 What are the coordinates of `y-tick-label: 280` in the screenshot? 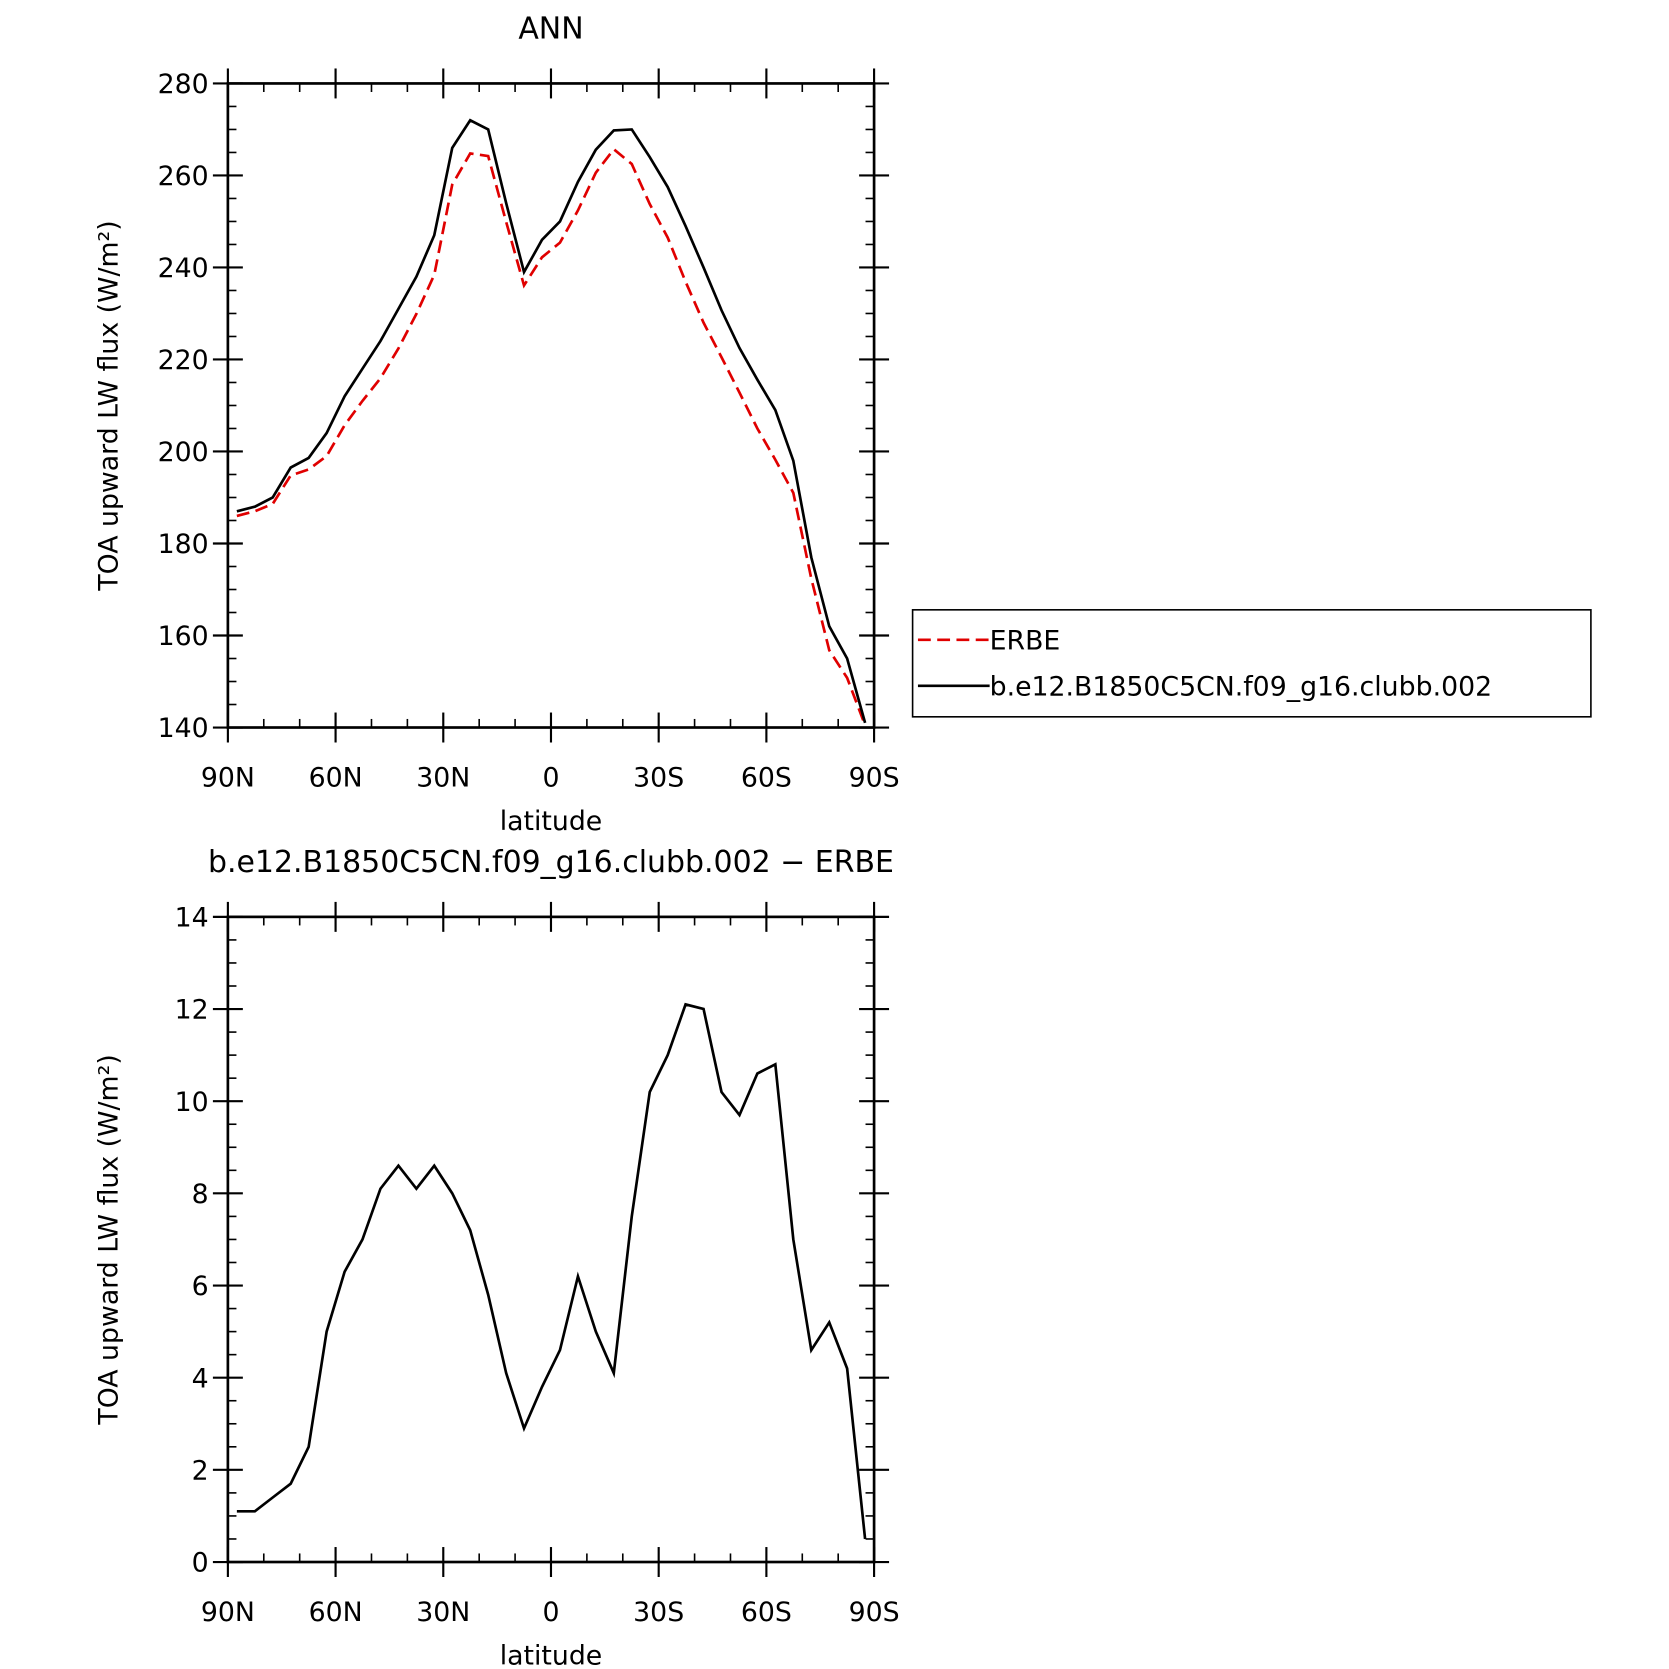 It's located at (183, 84).